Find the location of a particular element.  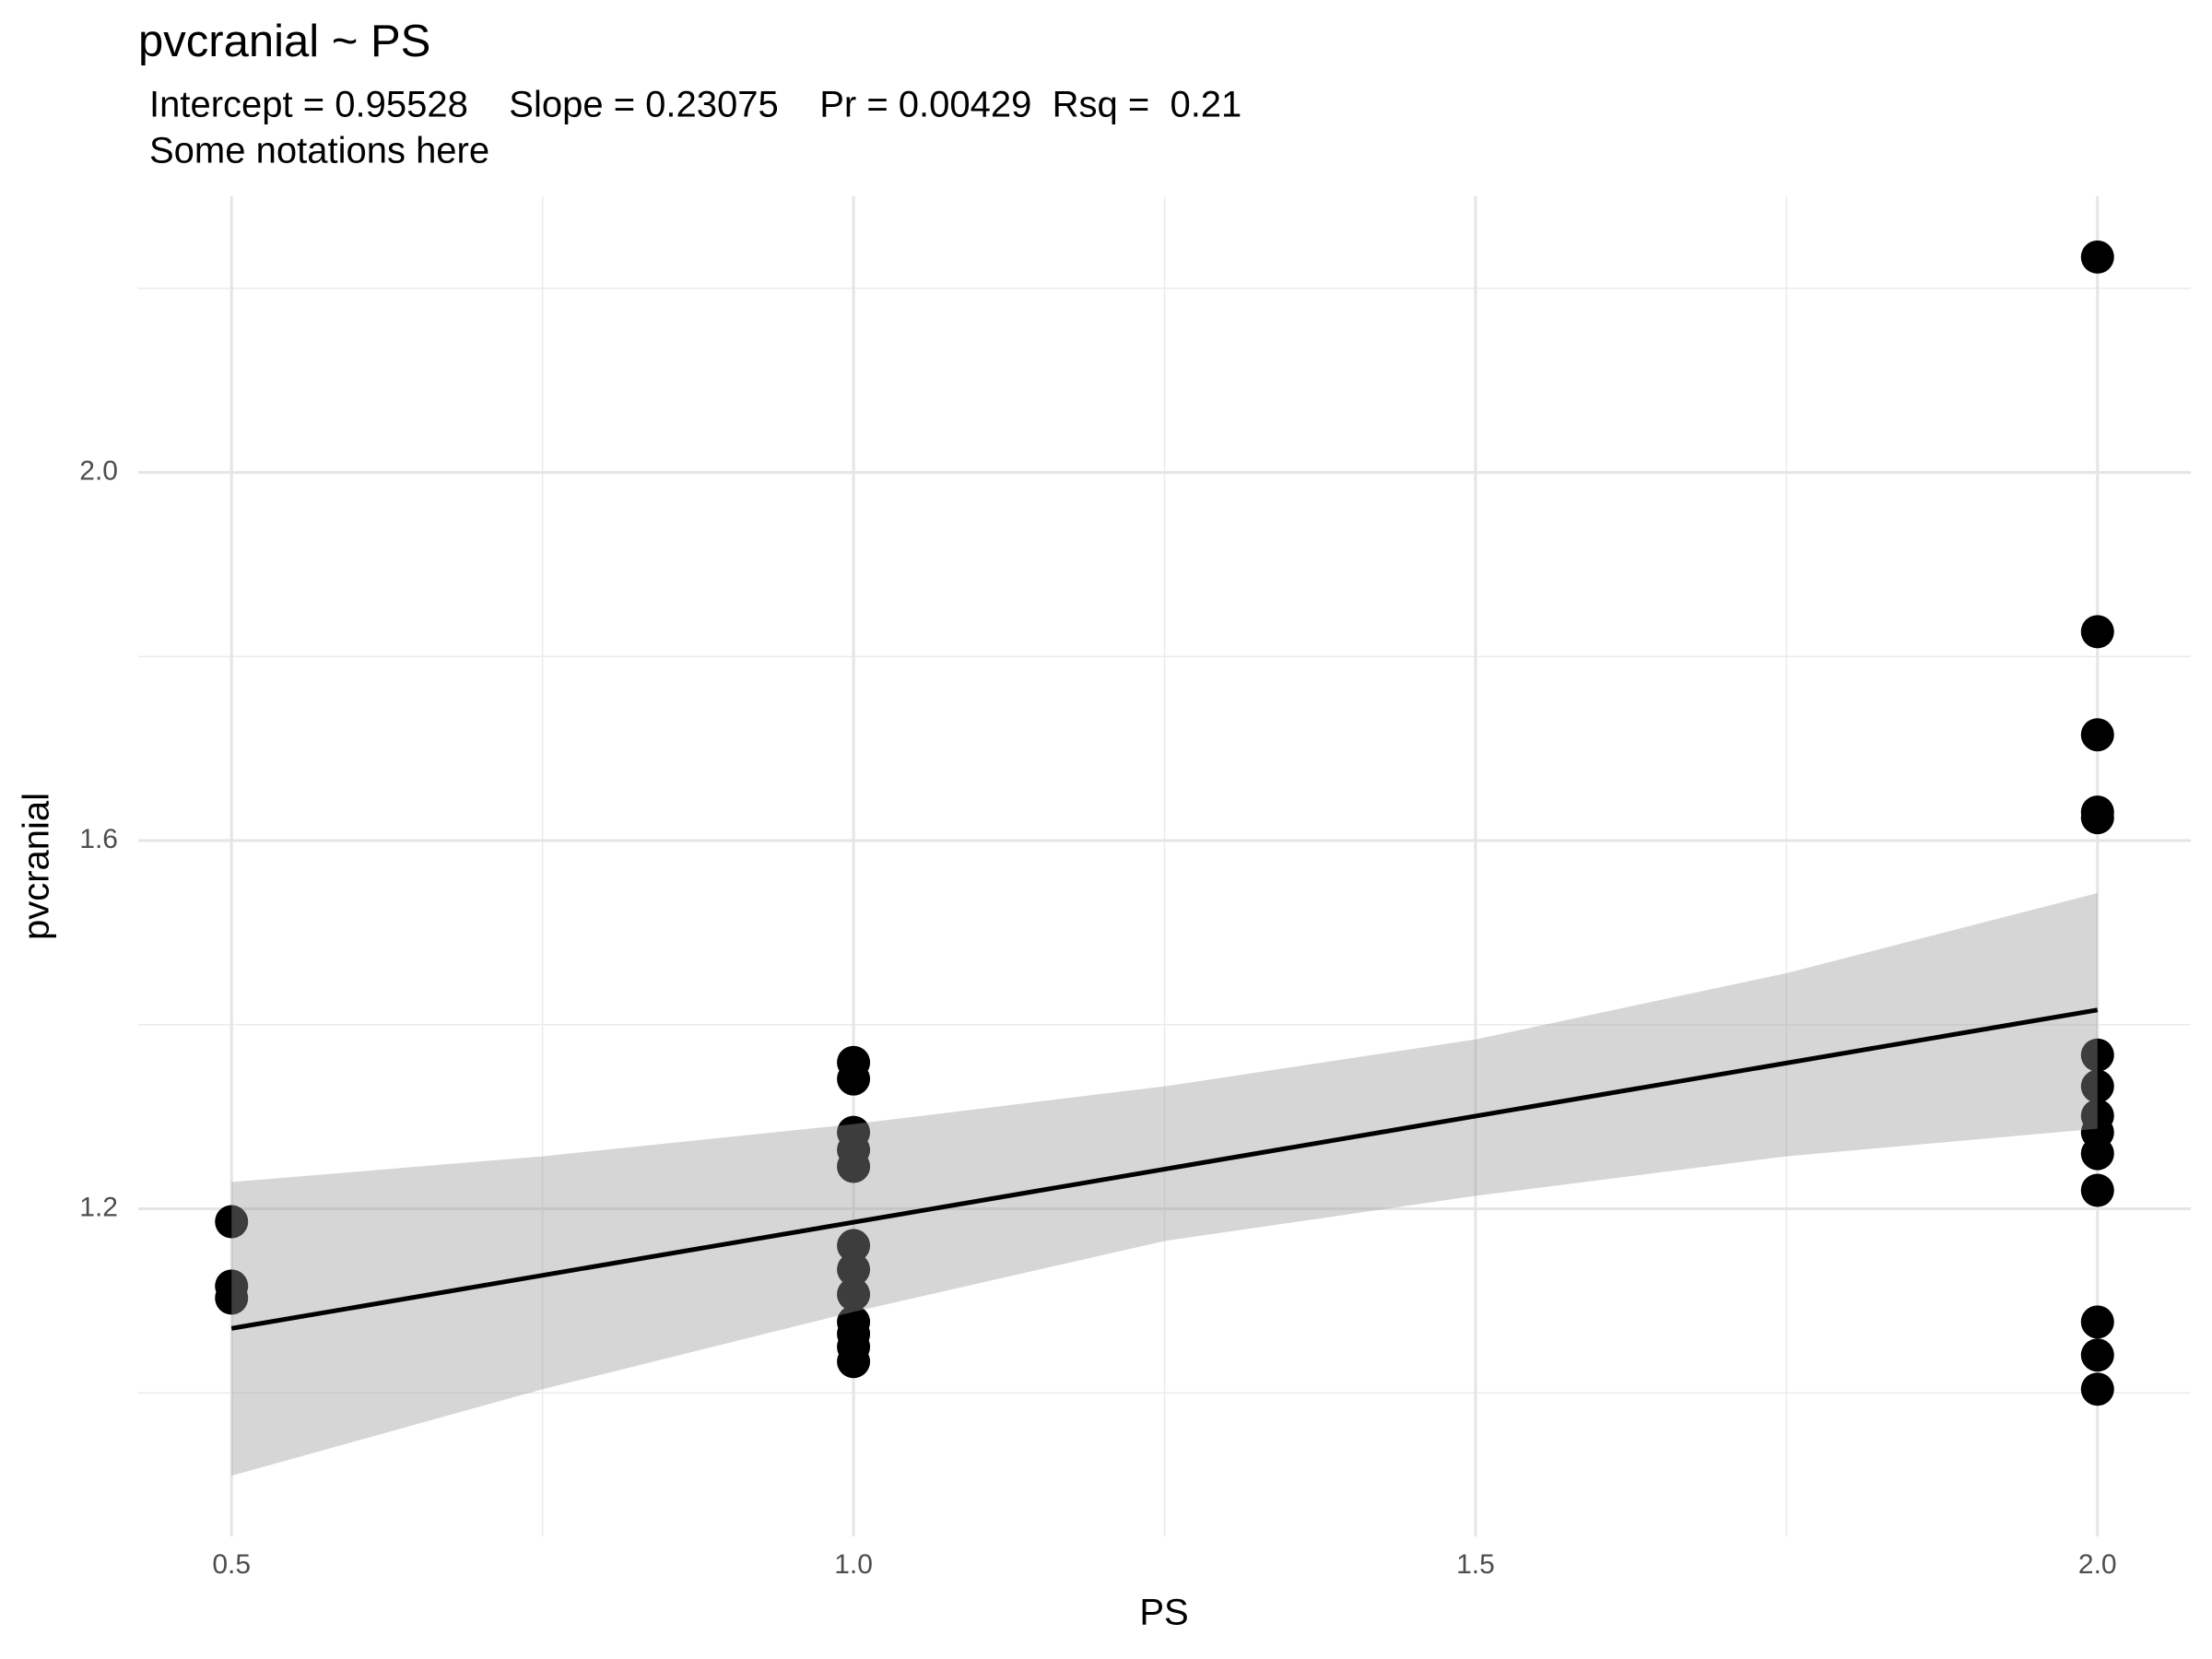

y-tick-label: 1.2 is located at coordinates (98, 1207).